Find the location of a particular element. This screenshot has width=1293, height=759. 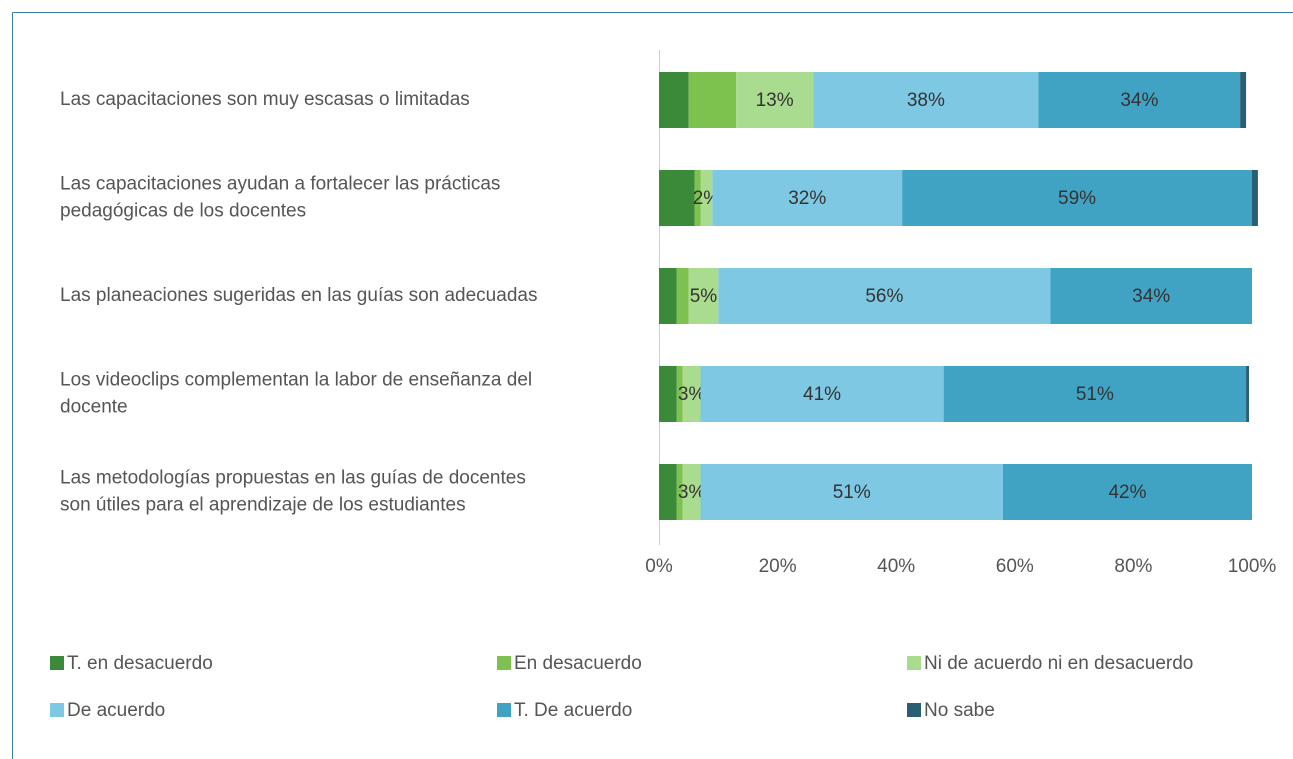

legend-label: T. De acuerdo is located at coordinates (573, 710).